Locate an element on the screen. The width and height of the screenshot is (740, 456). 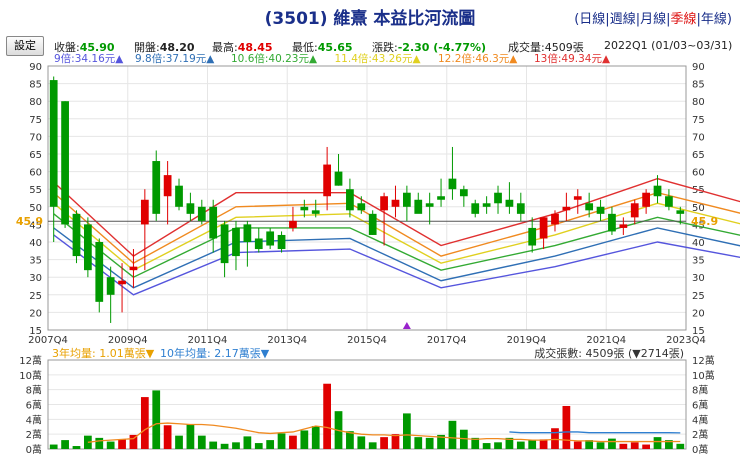
time-tick-label: 2007Q4 is located at coordinates (48, 340).